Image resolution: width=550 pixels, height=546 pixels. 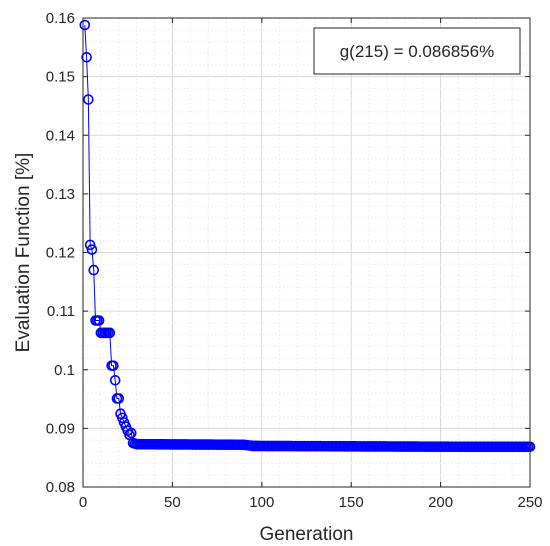 What do you see at coordinates (60, 77) in the screenshot?
I see `y-tick-label: 0.15` at bounding box center [60, 77].